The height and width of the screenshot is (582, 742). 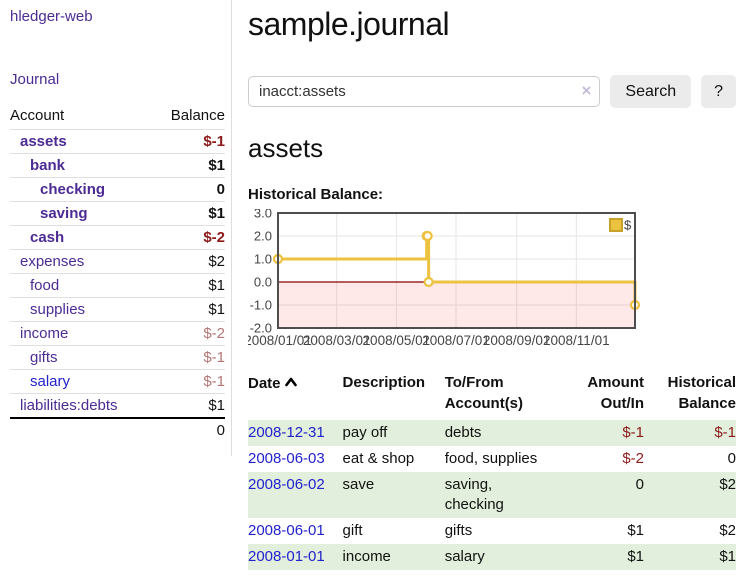 I want to click on y-tick-label: 3.0, so click(x=263, y=215).